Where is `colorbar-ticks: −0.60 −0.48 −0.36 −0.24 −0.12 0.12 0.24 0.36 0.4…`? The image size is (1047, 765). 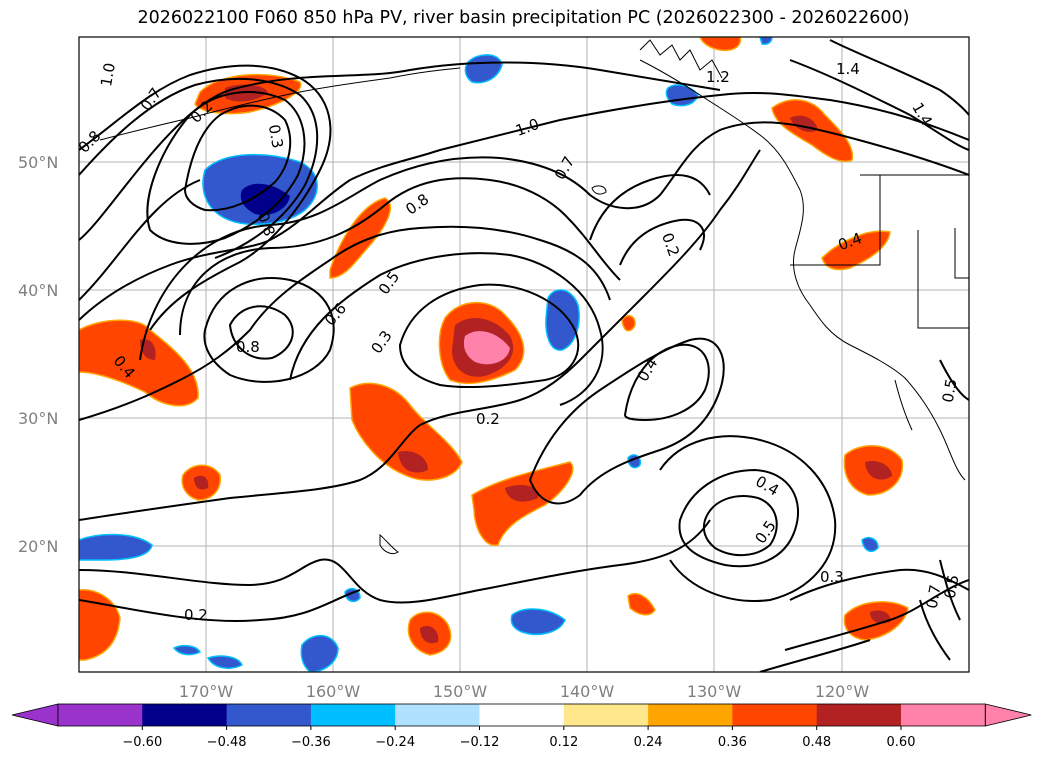 colorbar-ticks: −0.60 −0.48 −0.36 −0.24 −0.12 0.12 0.24 0.36 0.4… is located at coordinates (518, 738).